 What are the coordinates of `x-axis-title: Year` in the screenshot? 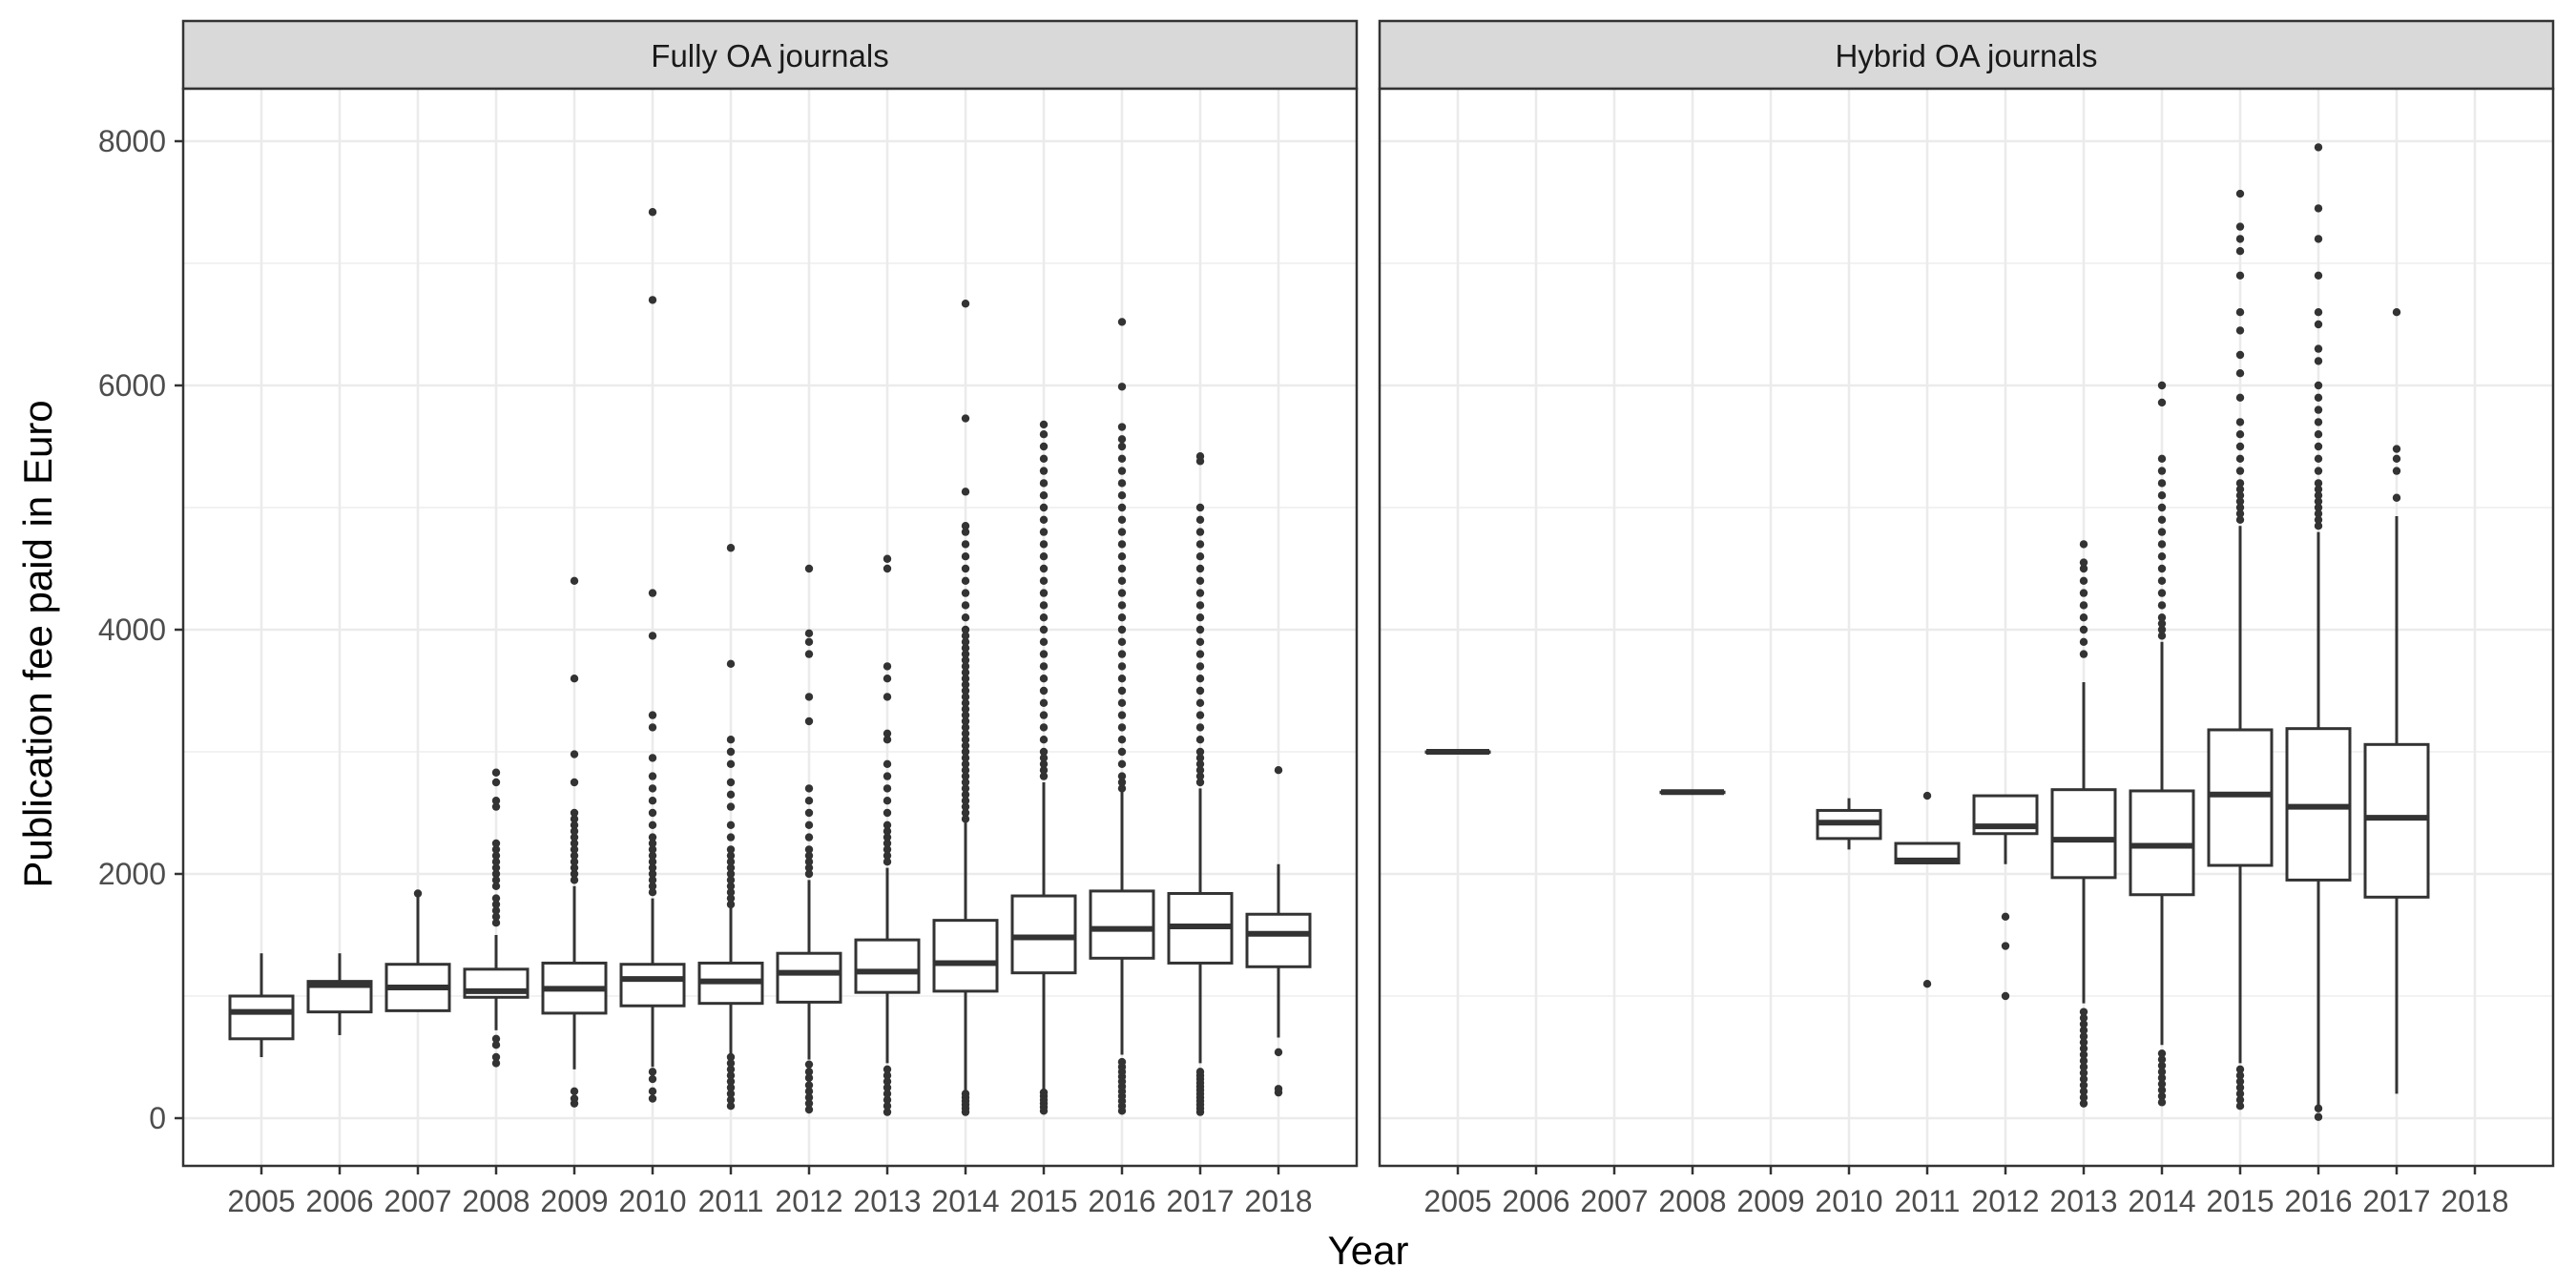 It's located at (1368, 1250).